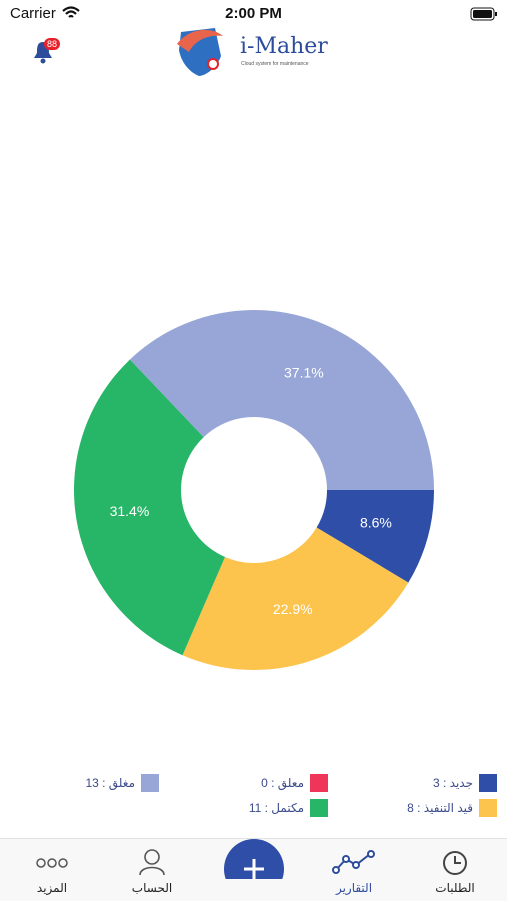  What do you see at coordinates (452, 783) in the screenshot?
I see `legend-label: جديد : 3` at bounding box center [452, 783].